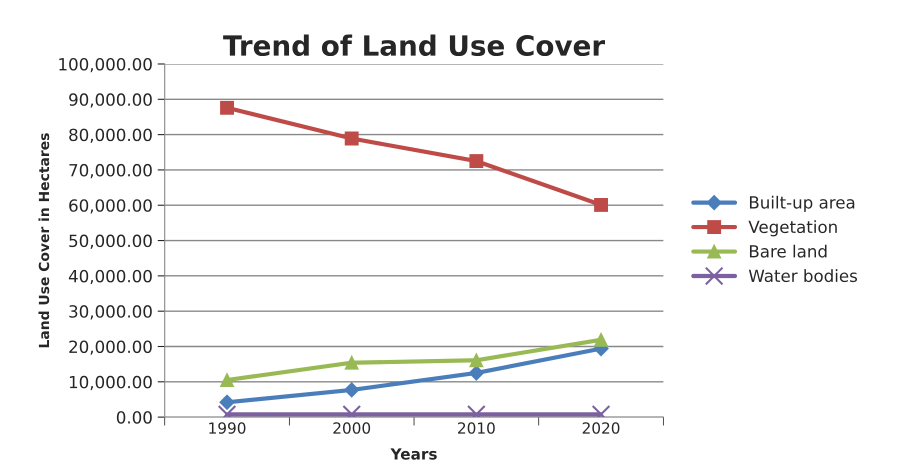 This screenshot has width=915, height=474. I want to click on y-tick-label: 0.00, so click(134, 417).